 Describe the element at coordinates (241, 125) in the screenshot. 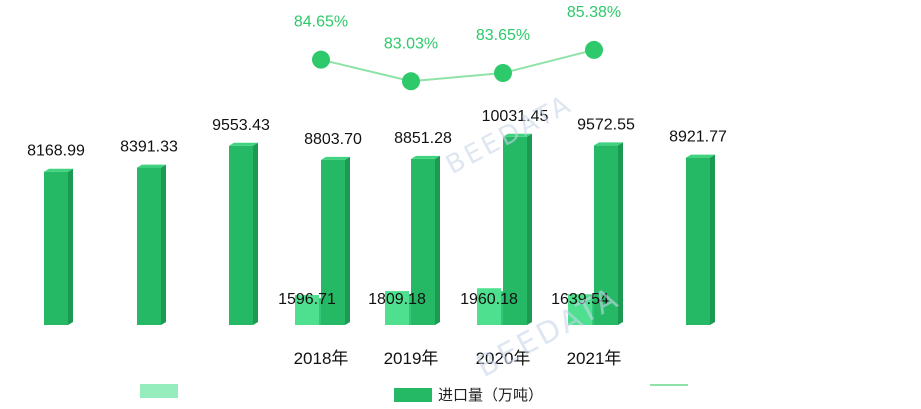

I see `bar-value-label: 9553.43` at that location.